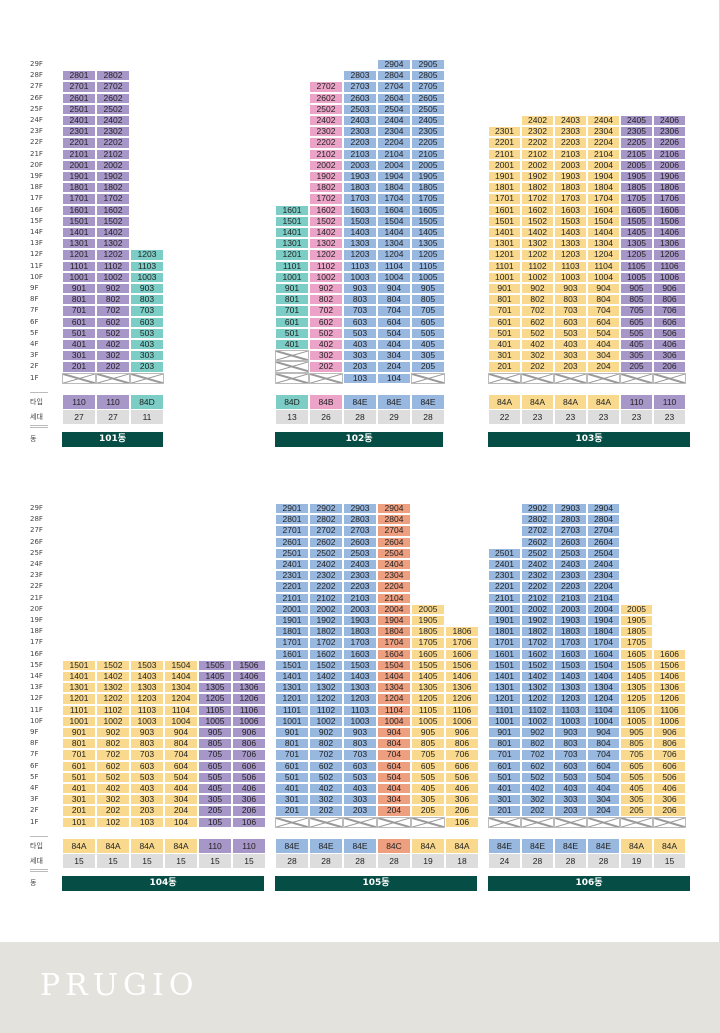 The width and height of the screenshot is (720, 1033). Describe the element at coordinates (428, 609) in the screenshot. I see `unit-cell: 2005` at that location.